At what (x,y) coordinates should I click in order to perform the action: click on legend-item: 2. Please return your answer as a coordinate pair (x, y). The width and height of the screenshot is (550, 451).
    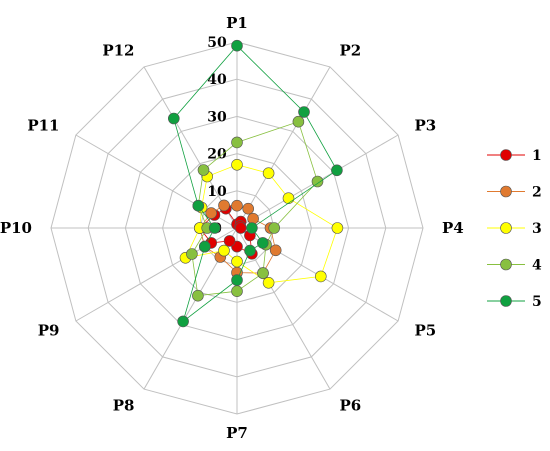
    Looking at the image, I should click on (514, 193).